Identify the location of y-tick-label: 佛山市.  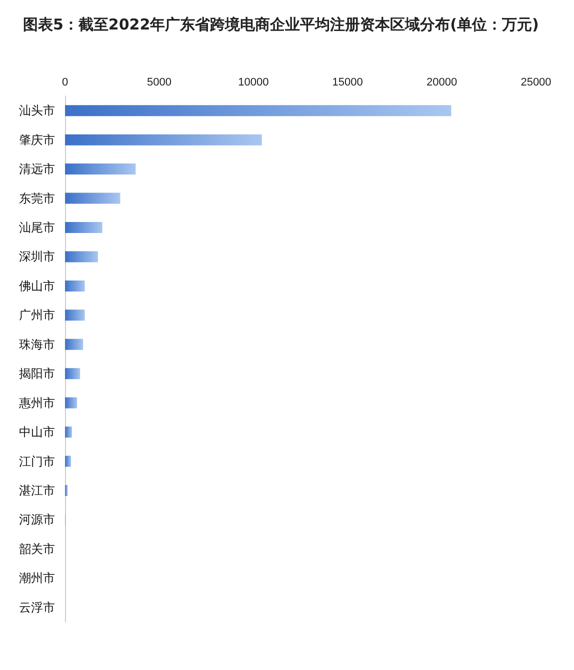
(37, 285).